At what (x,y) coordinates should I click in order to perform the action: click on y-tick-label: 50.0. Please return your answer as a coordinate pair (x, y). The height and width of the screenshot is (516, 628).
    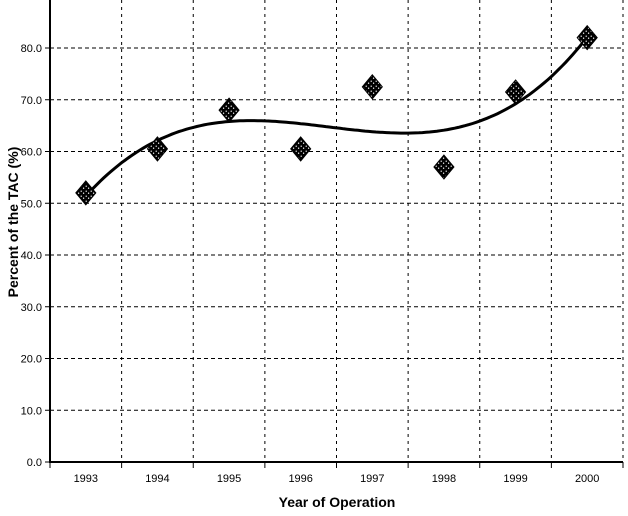
    Looking at the image, I should click on (31, 204).